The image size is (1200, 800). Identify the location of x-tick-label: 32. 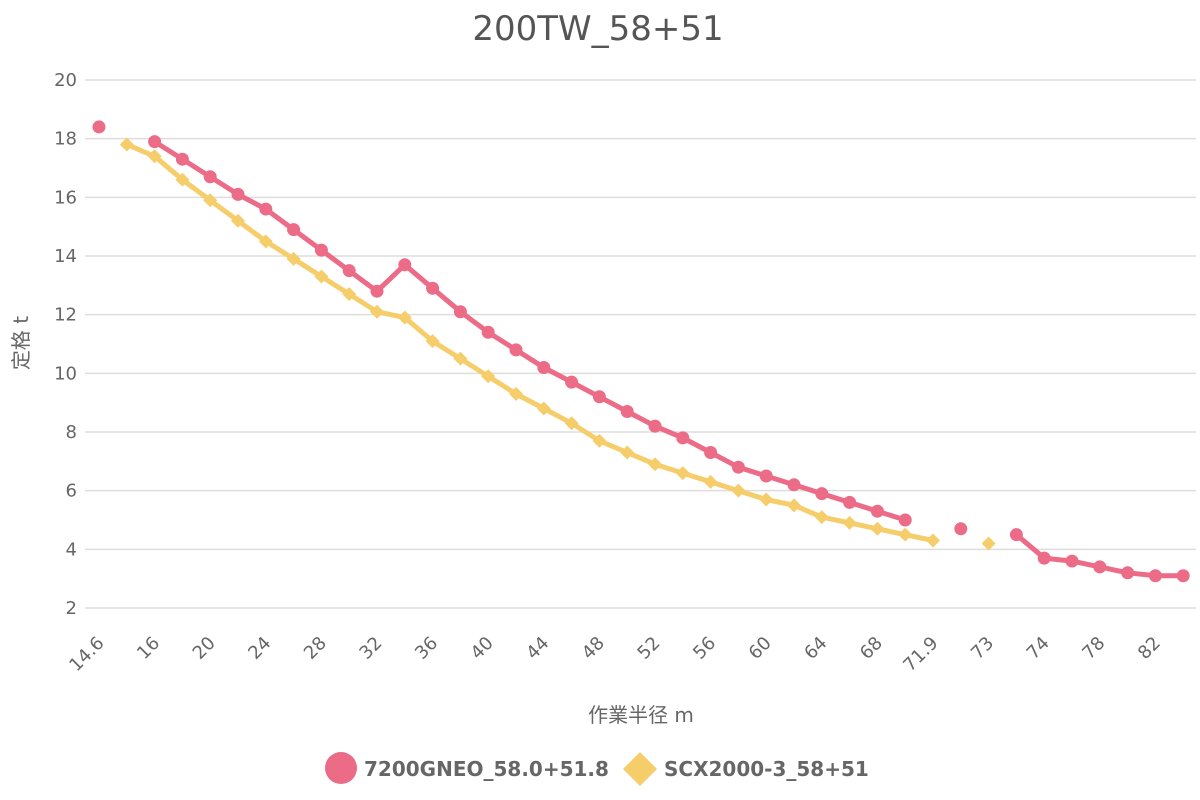
(370, 648).